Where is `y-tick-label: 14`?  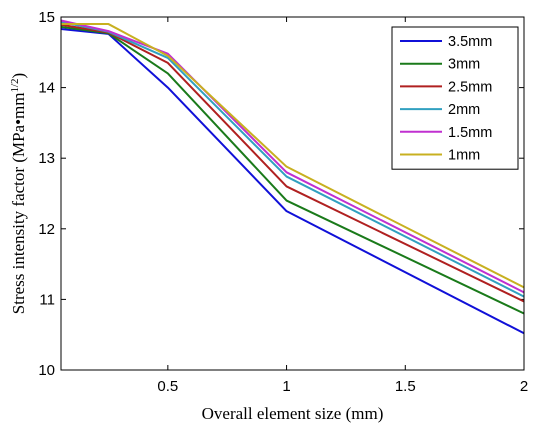
y-tick-label: 14 is located at coordinates (46, 88).